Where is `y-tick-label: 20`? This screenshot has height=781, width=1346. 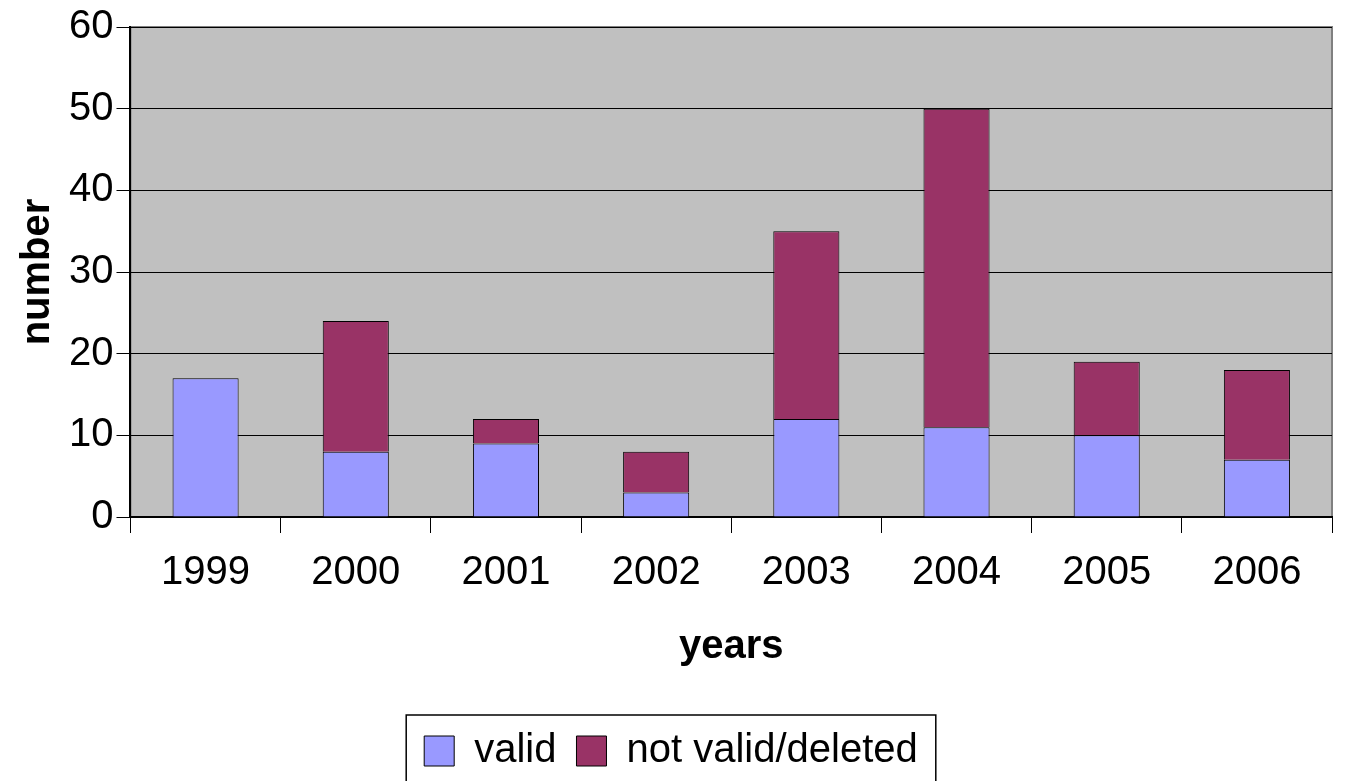
y-tick-label: 20 is located at coordinates (91, 350).